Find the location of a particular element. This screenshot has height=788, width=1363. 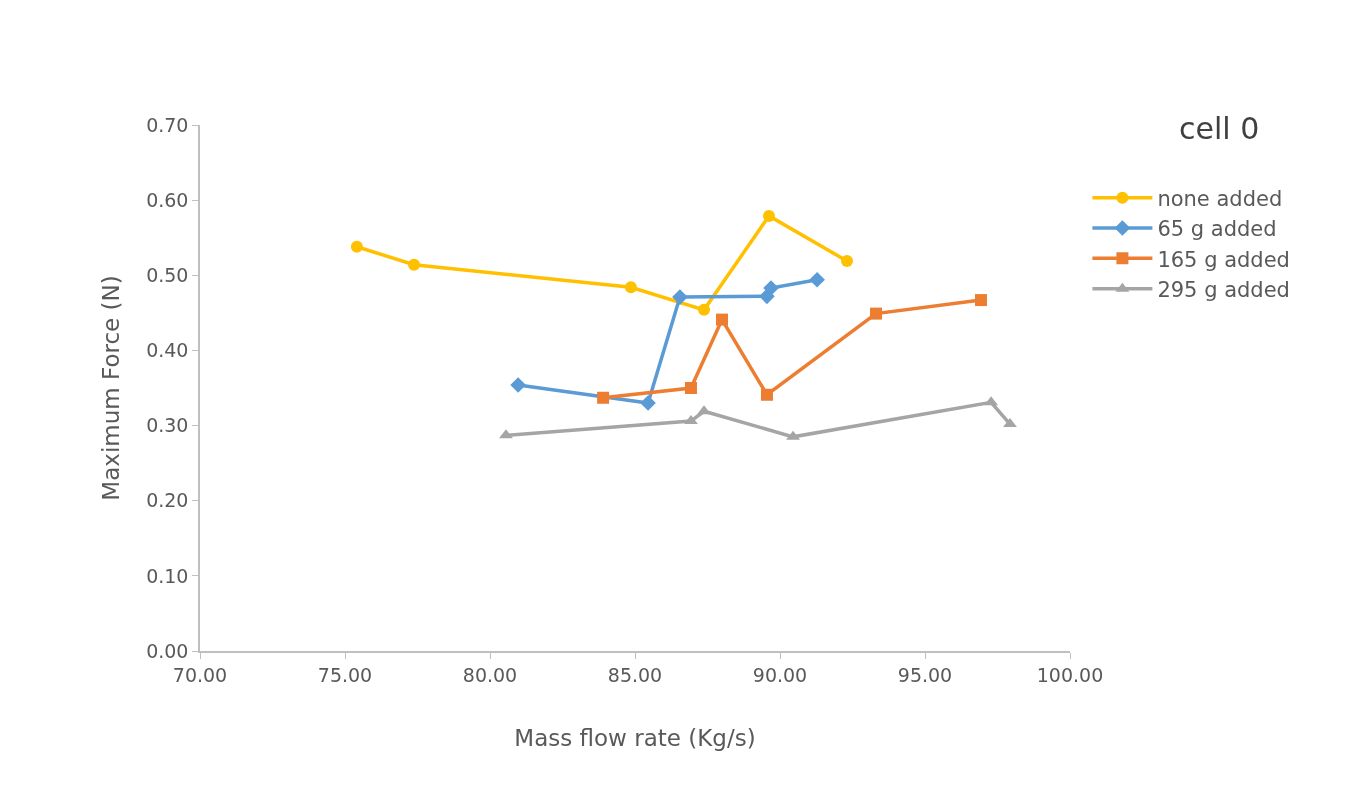

y-tick-label: 0.50 is located at coordinates (167, 274).